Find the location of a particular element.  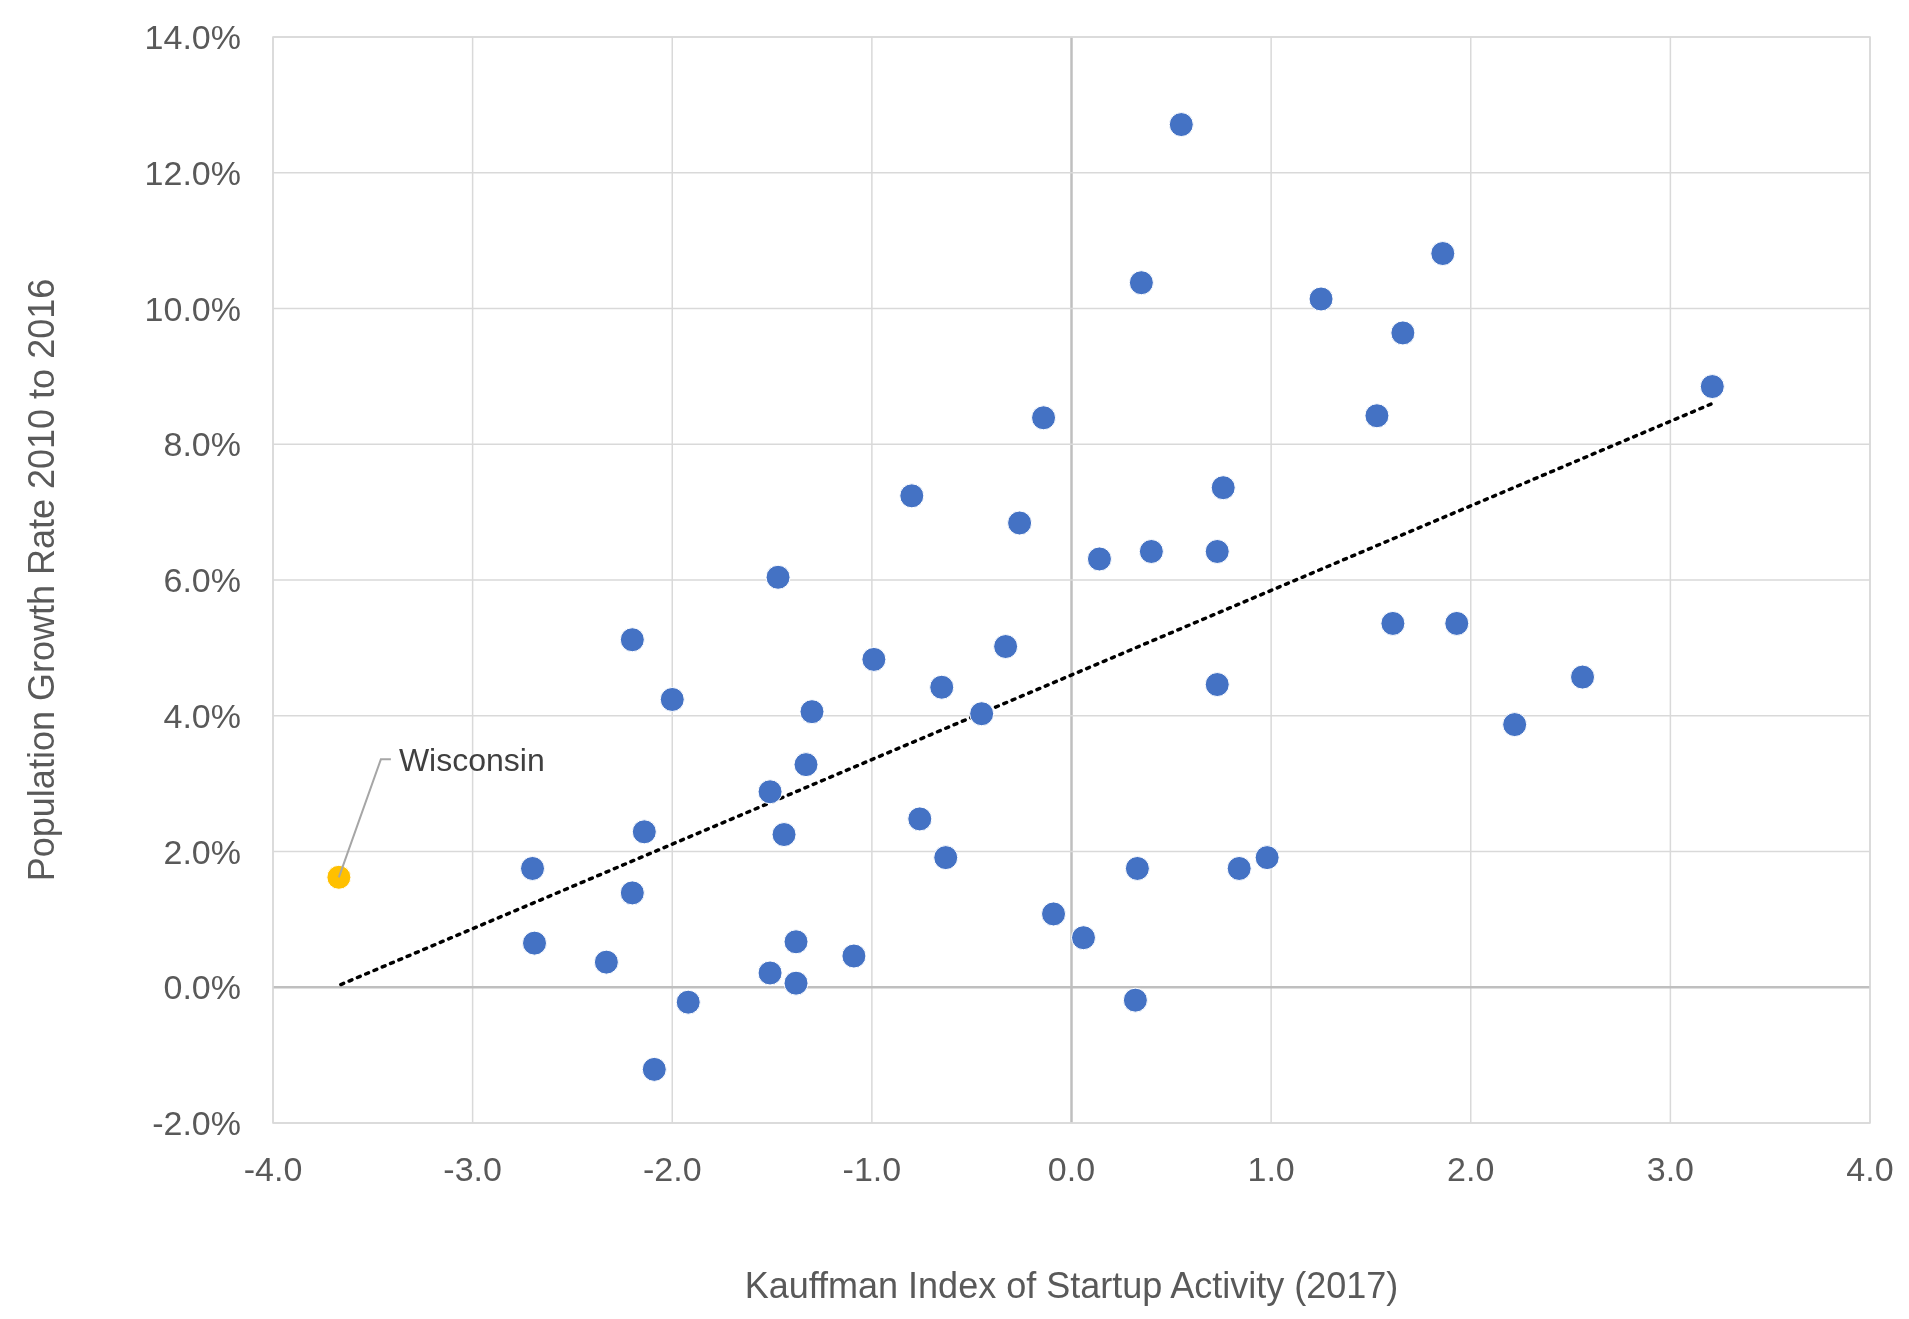

x-tick-label: -2.0 is located at coordinates (672, 1169).